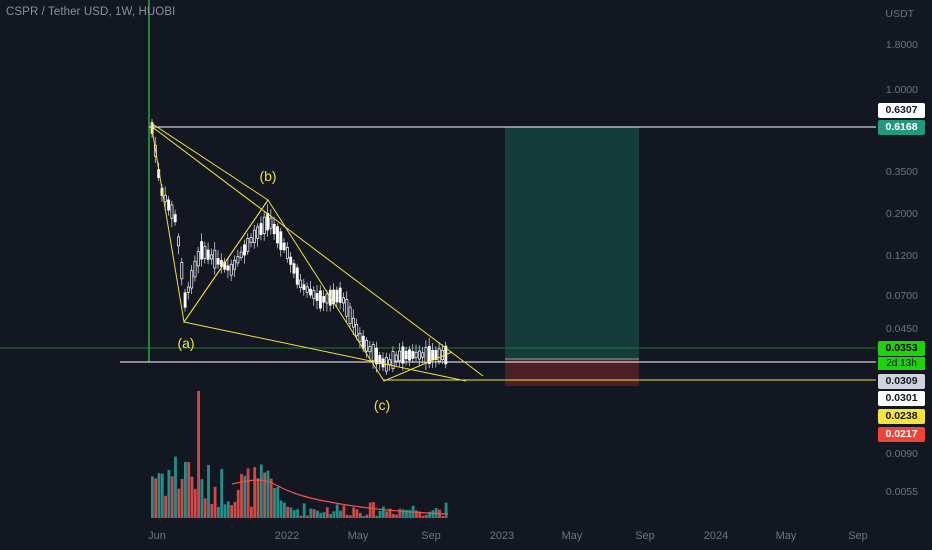 This screenshot has width=932, height=550. Describe the element at coordinates (572, 243) in the screenshot. I see `target-profit-zone` at that location.